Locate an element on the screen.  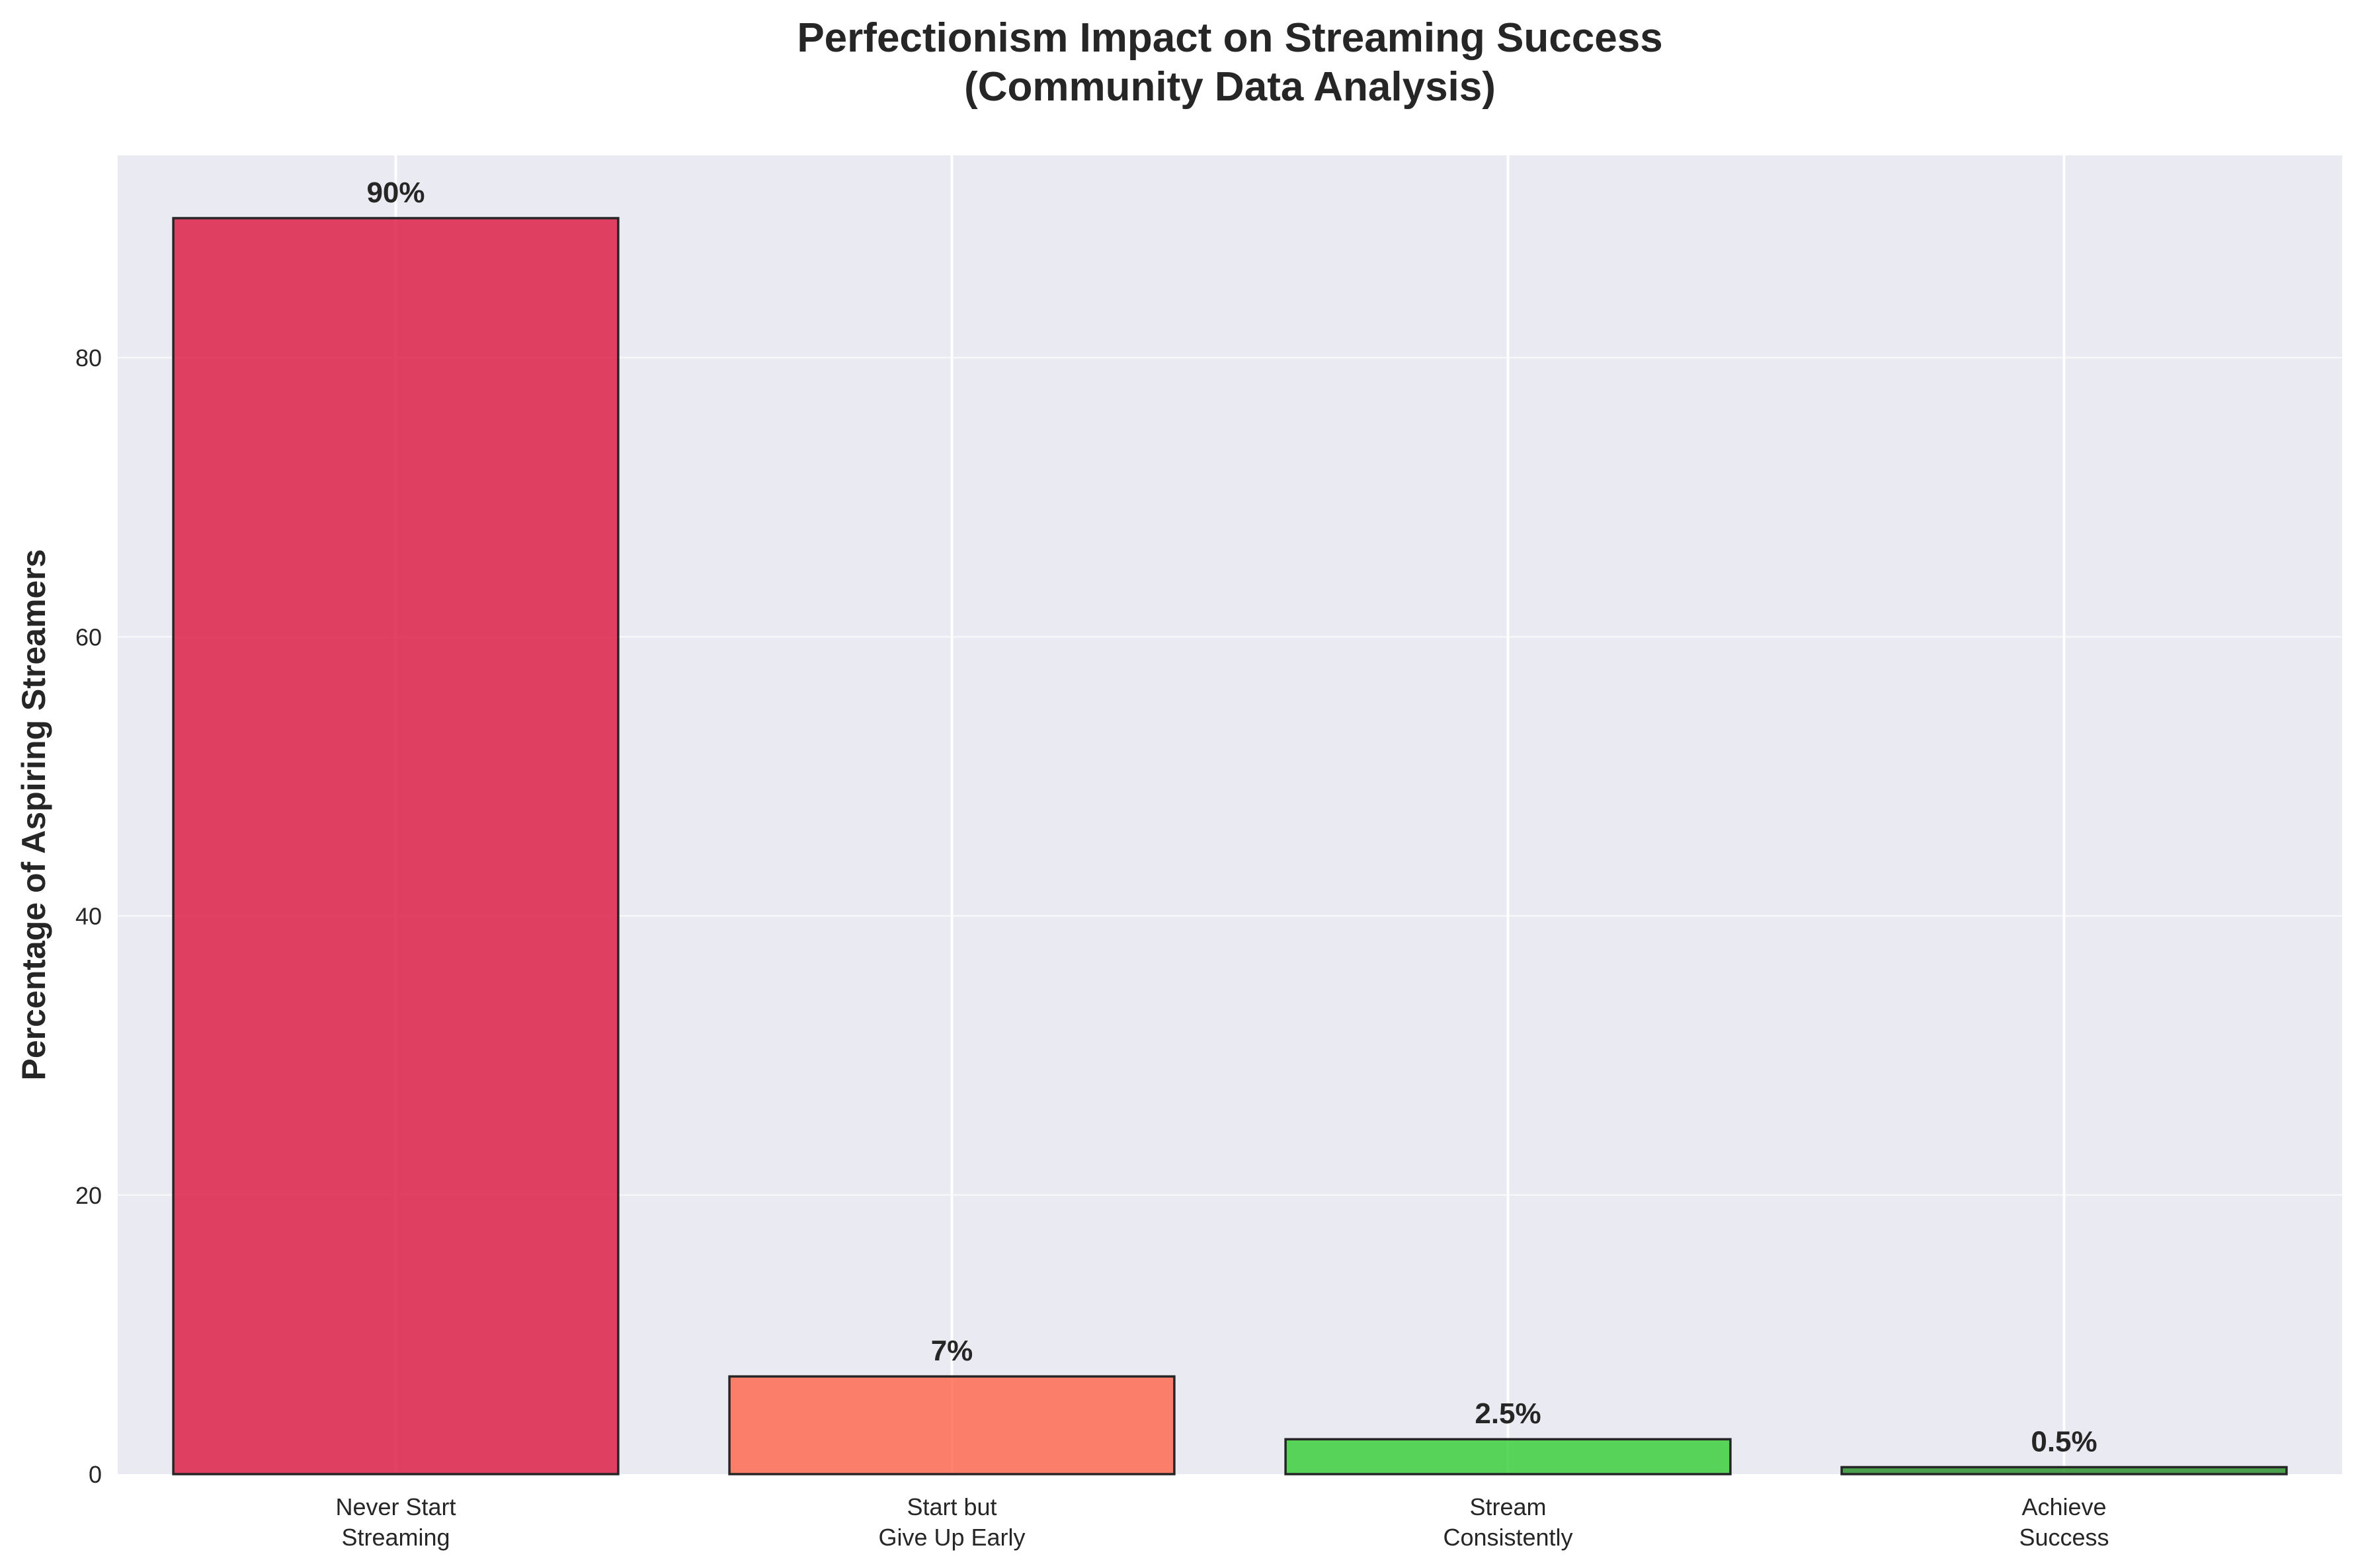
x-tick-label-1: Never Start Streaming is located at coordinates (396, 1522).